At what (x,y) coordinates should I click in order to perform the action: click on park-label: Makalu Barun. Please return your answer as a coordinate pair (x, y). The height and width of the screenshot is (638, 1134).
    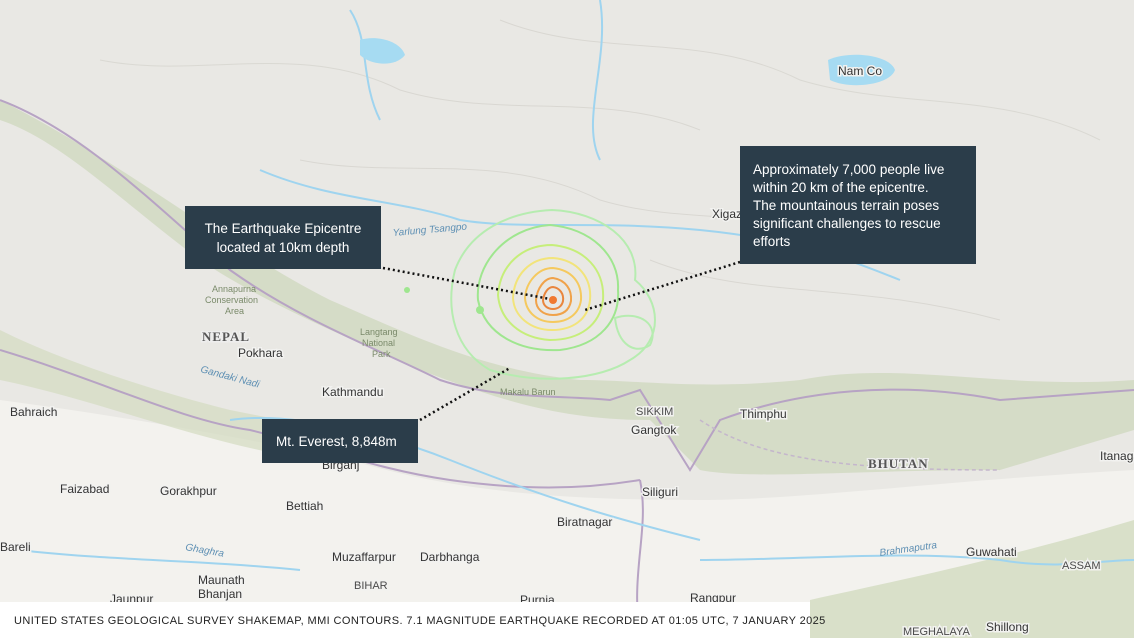
    Looking at the image, I should click on (528, 392).